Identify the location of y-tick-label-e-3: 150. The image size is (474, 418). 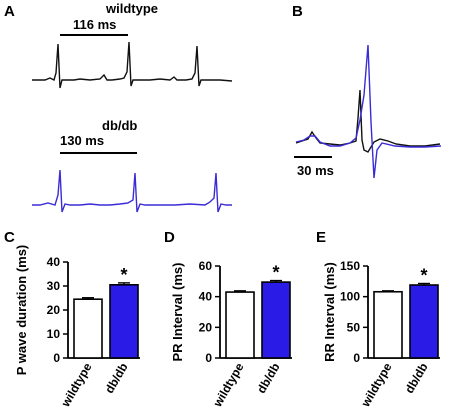
(350, 266).